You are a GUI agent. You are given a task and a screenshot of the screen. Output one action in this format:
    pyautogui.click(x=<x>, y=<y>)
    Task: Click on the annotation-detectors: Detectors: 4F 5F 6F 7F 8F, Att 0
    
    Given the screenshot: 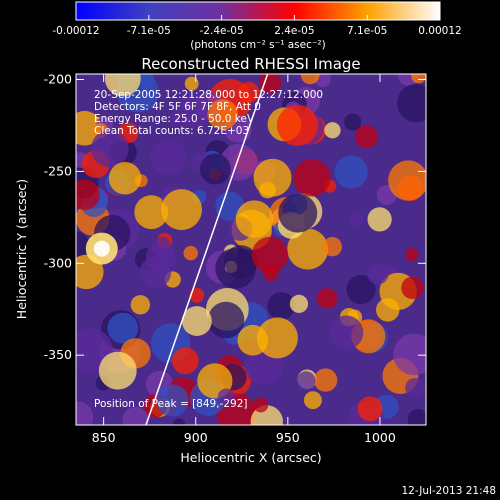 What is the action you would take?
    pyautogui.click(x=177, y=107)
    